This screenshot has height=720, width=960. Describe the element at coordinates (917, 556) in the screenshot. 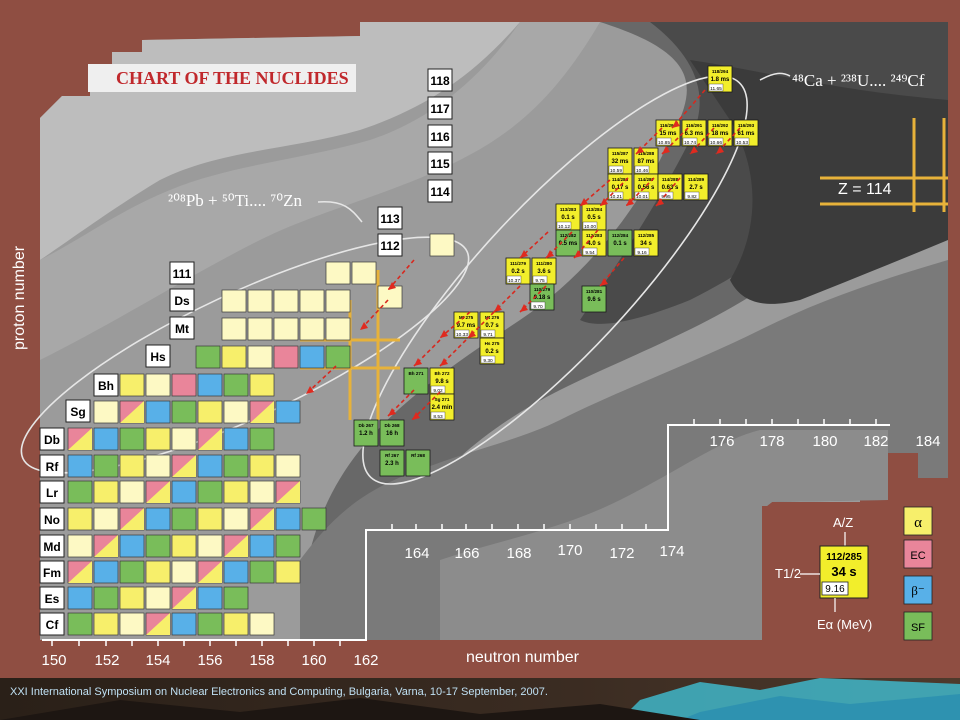

I see `legend-ec-label: EC` at that location.